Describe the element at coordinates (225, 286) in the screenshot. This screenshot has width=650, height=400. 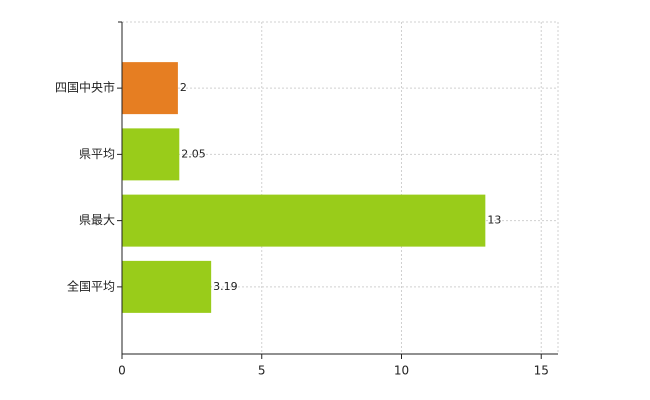
I see `data-label: 3.19` at that location.